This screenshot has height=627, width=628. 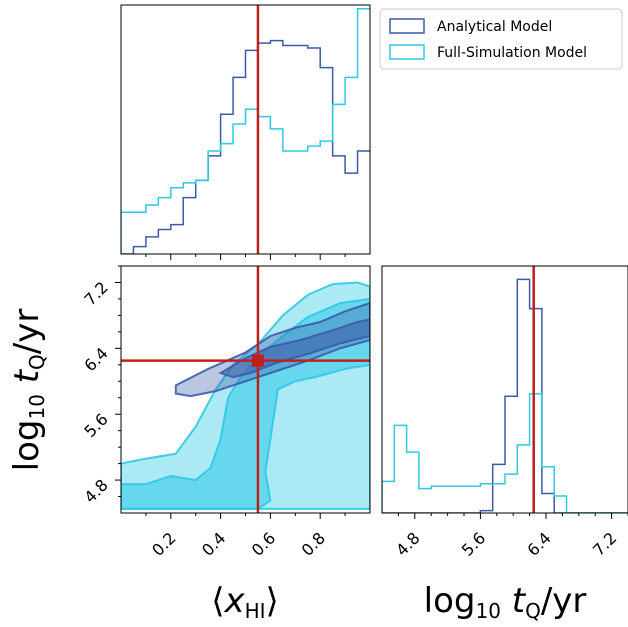 What do you see at coordinates (407, 543) in the screenshot?
I see `x-tick-label-log-tq: 4.8` at bounding box center [407, 543].